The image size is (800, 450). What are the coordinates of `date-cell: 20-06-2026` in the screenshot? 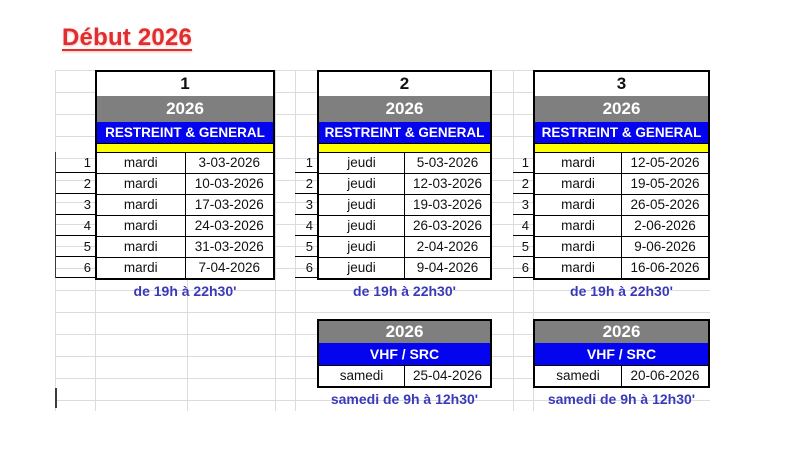 It's located at (664, 376).